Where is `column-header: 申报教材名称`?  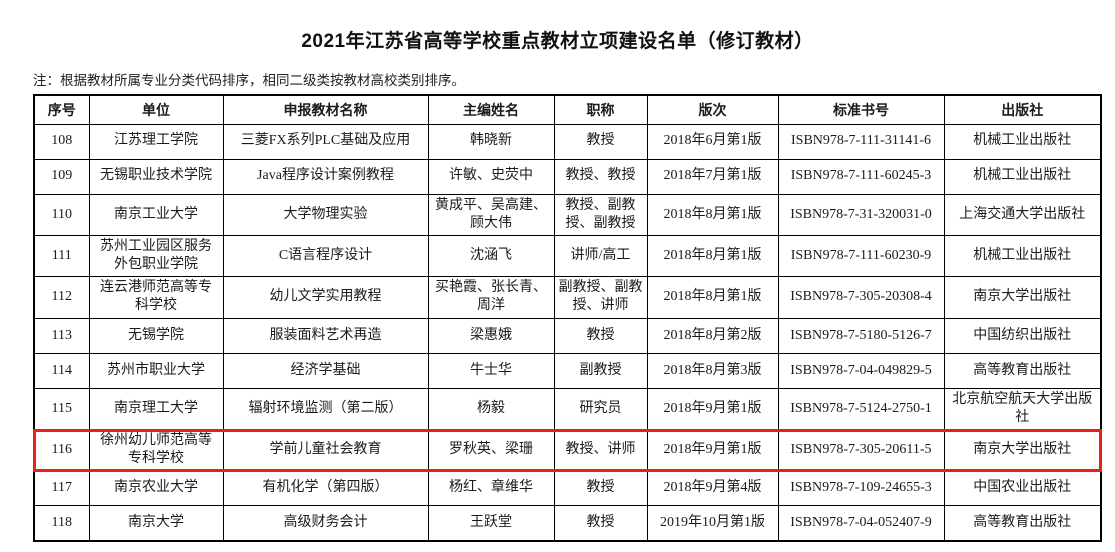
column-header: 申报教材名称 is located at coordinates (325, 109).